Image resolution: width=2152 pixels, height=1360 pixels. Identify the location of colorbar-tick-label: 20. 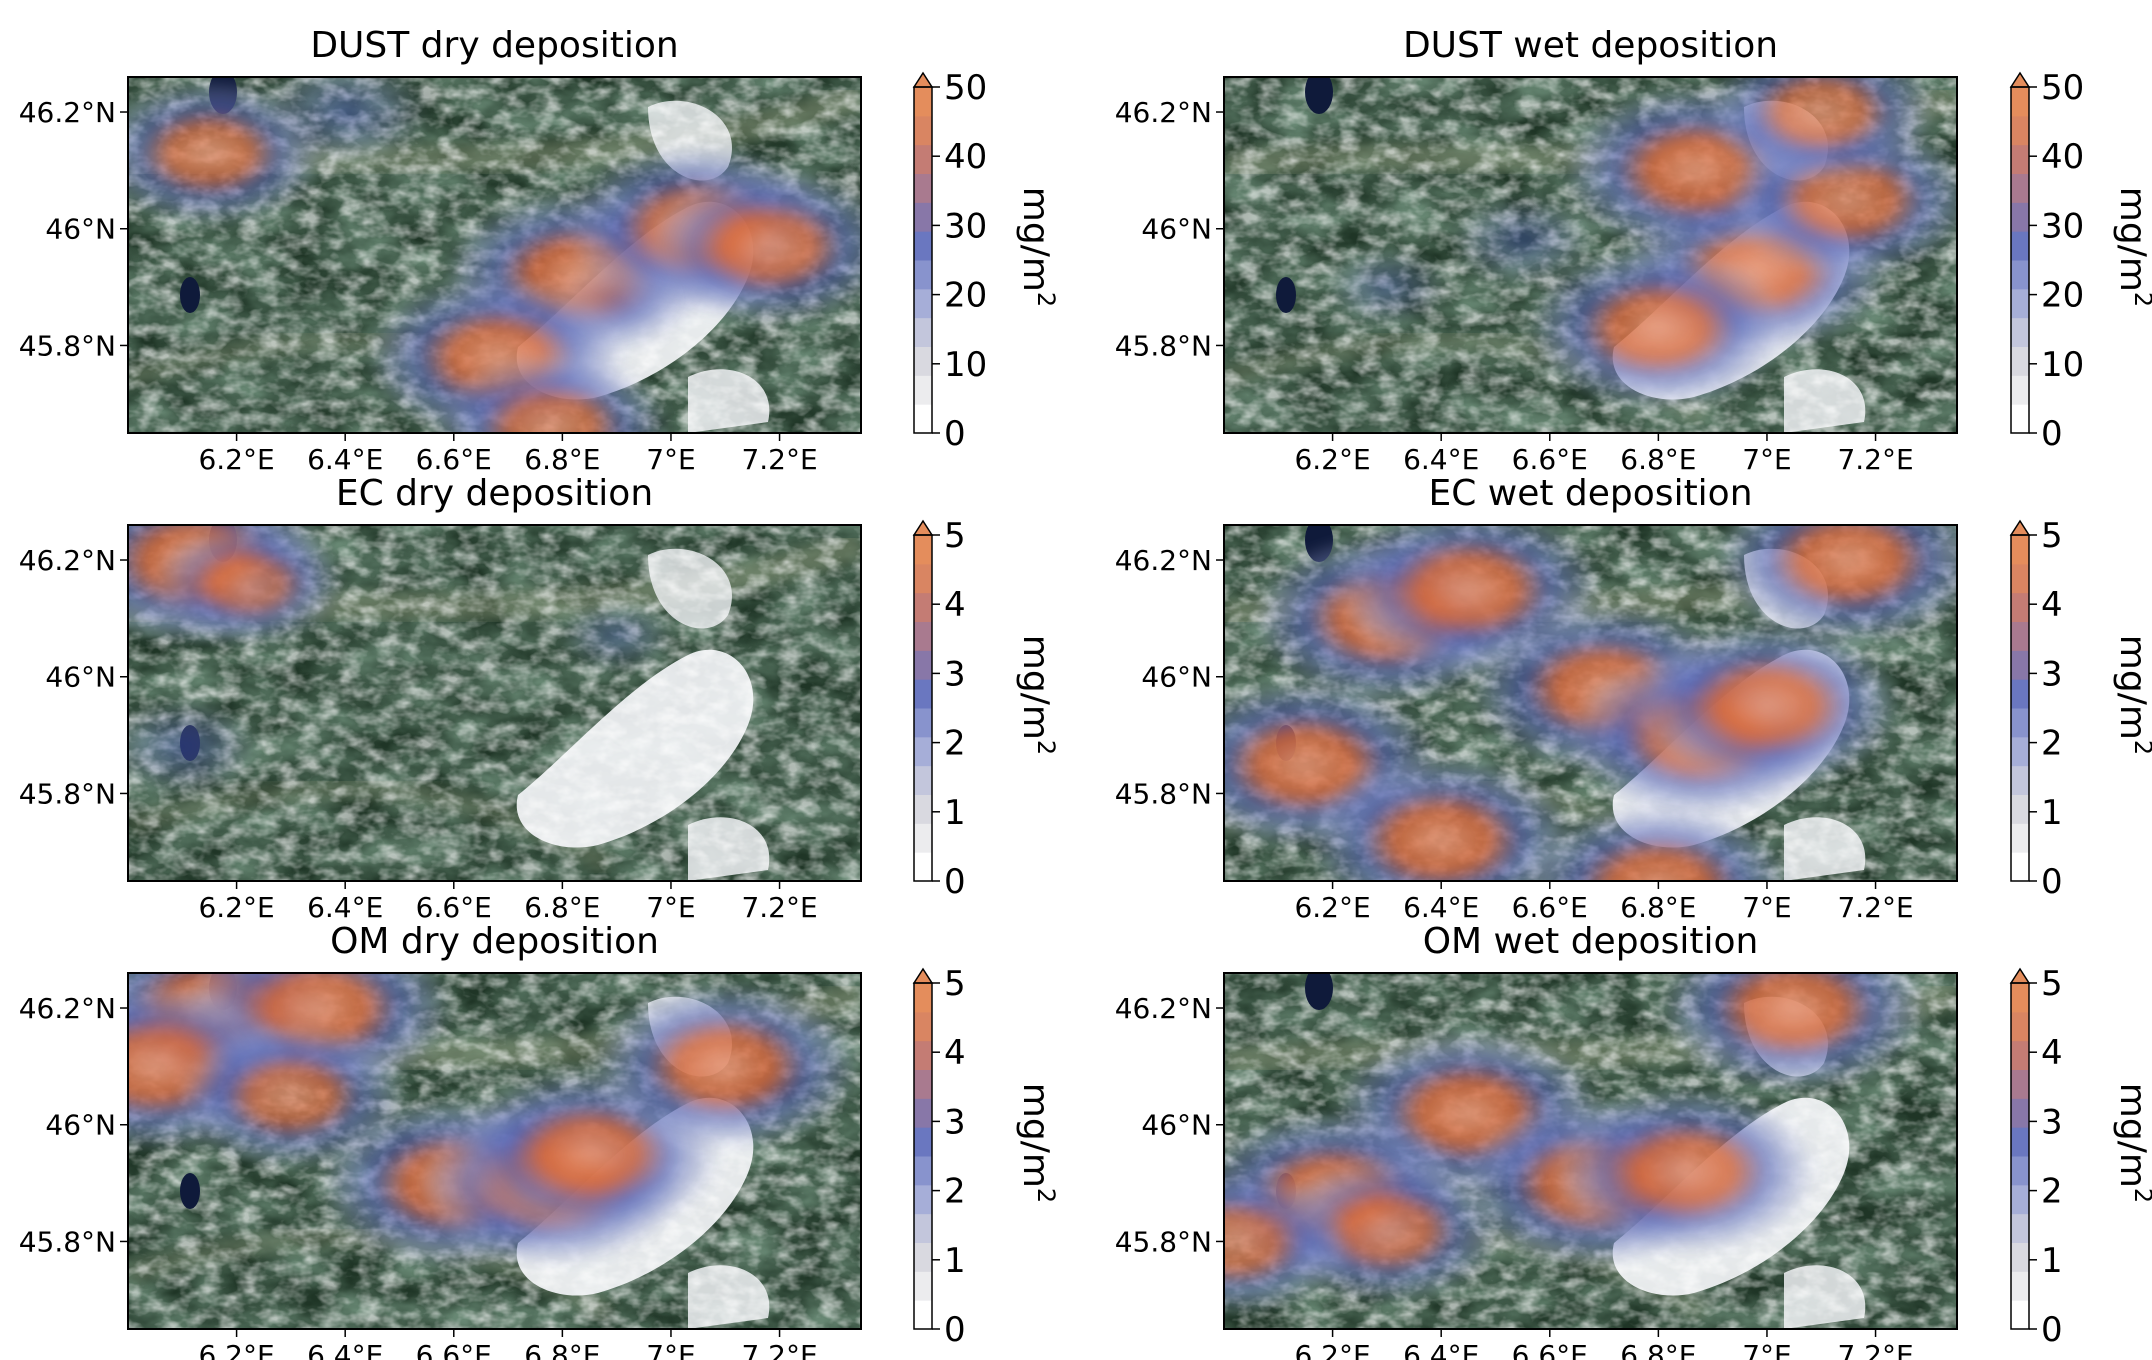
(965, 296).